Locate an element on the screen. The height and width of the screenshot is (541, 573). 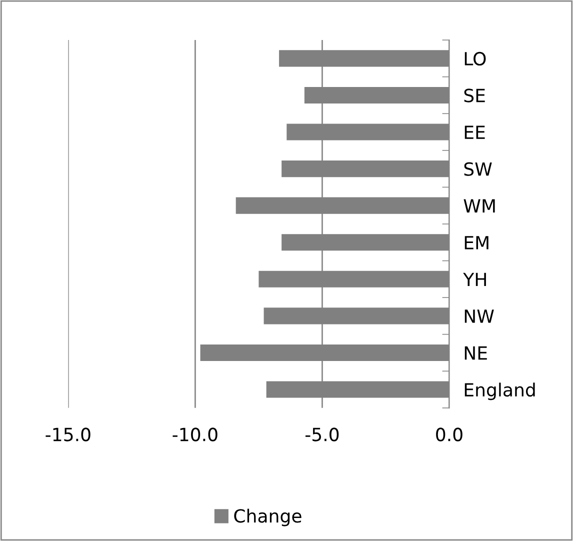
y-tick-label: YH is located at coordinates (474, 279).